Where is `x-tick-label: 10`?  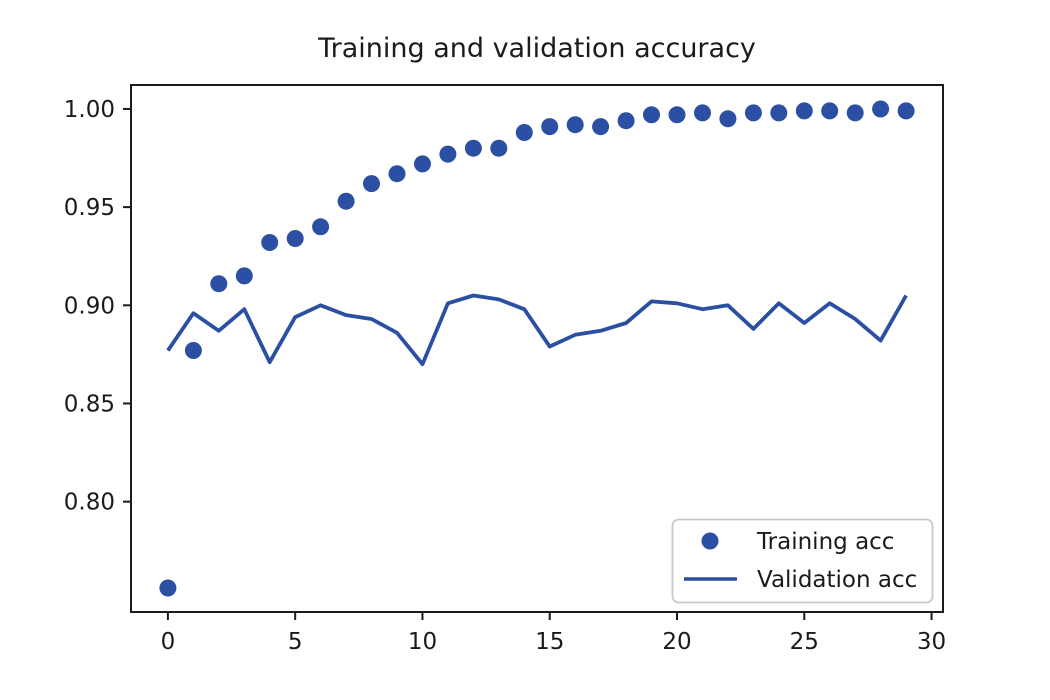 x-tick-label: 10 is located at coordinates (422, 642).